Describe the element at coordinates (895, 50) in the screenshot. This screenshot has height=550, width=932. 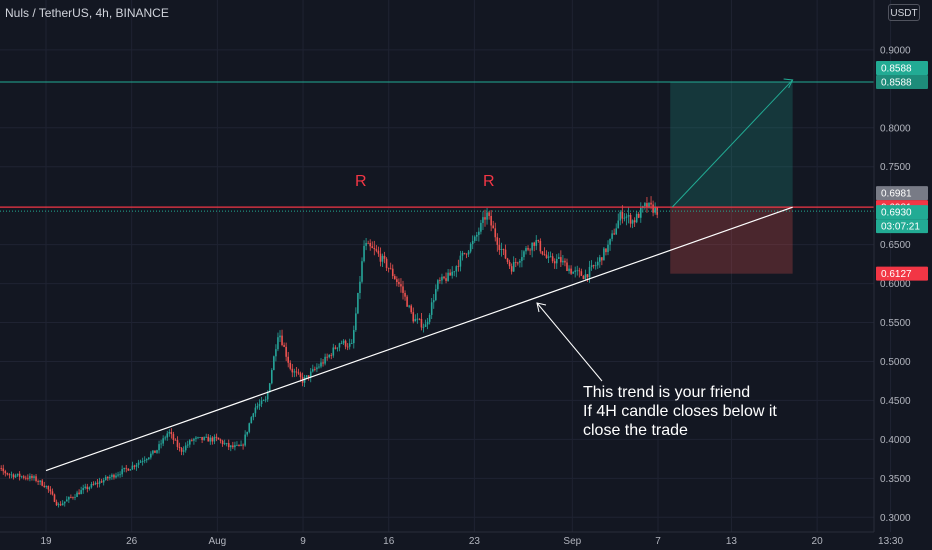
I see `y-tick-label: 0.9000` at that location.